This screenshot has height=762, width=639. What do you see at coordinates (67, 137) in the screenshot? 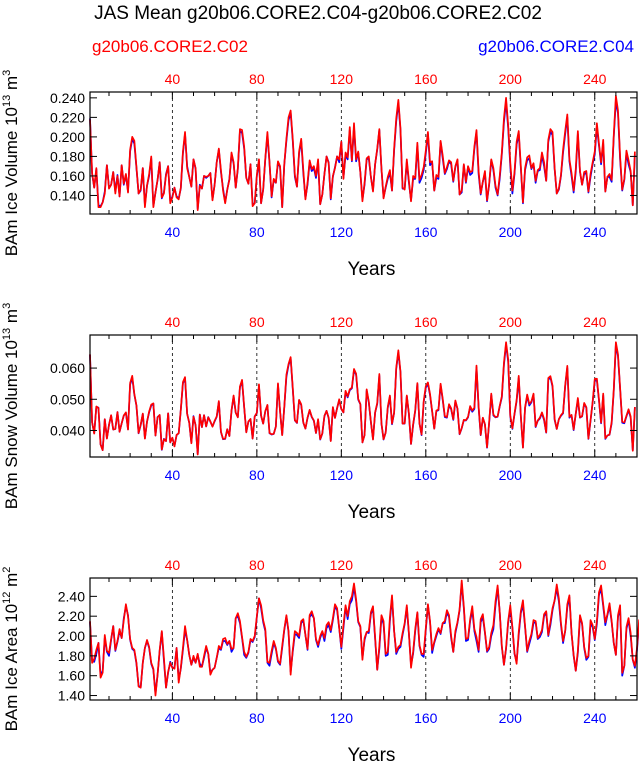
I see `y-tick-label: 0.200` at bounding box center [67, 137].